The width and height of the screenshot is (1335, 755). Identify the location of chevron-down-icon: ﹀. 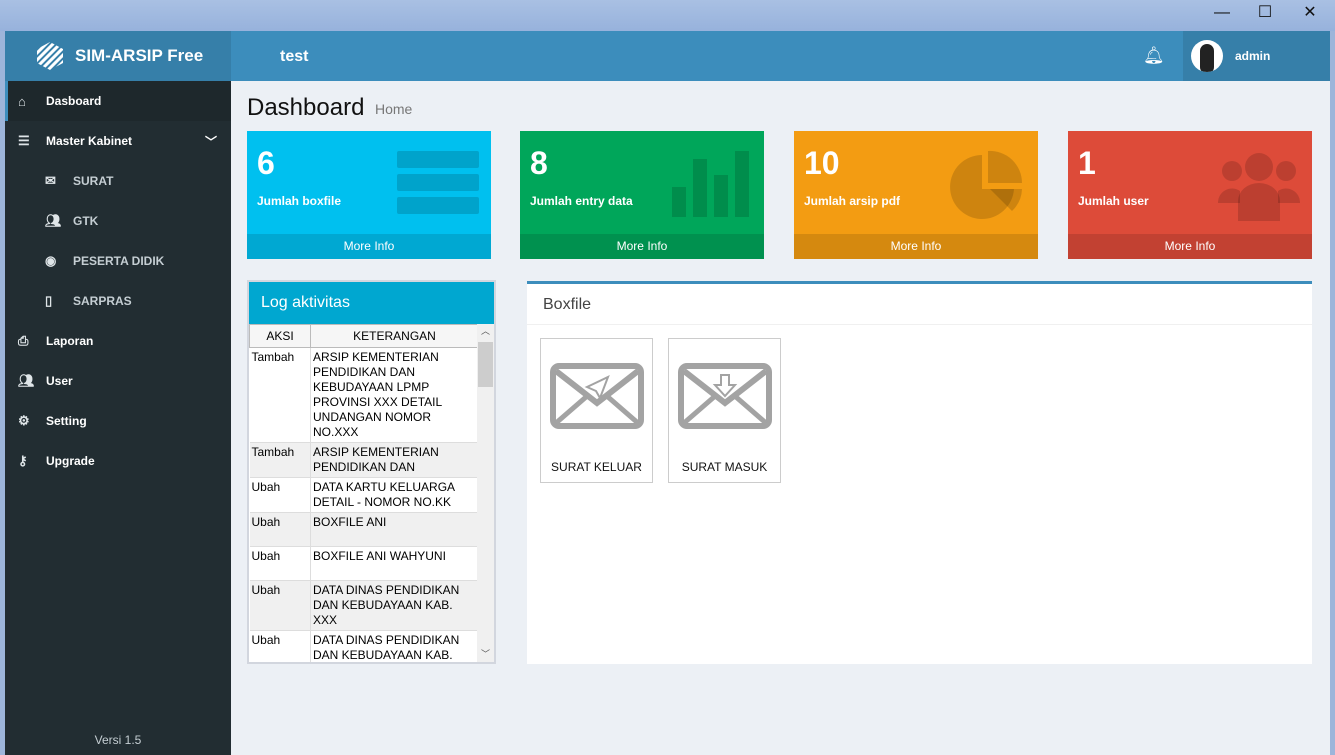
(210, 141).